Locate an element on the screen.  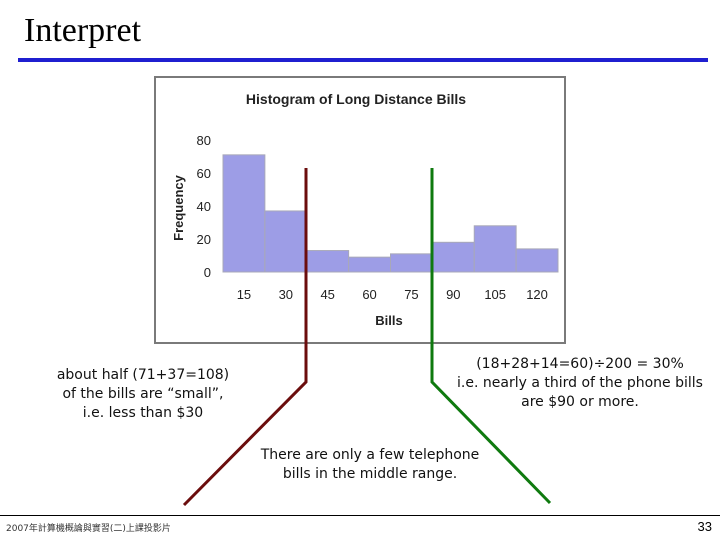
note-middle-line-2: bills in the middle range. is located at coordinates (370, 474).